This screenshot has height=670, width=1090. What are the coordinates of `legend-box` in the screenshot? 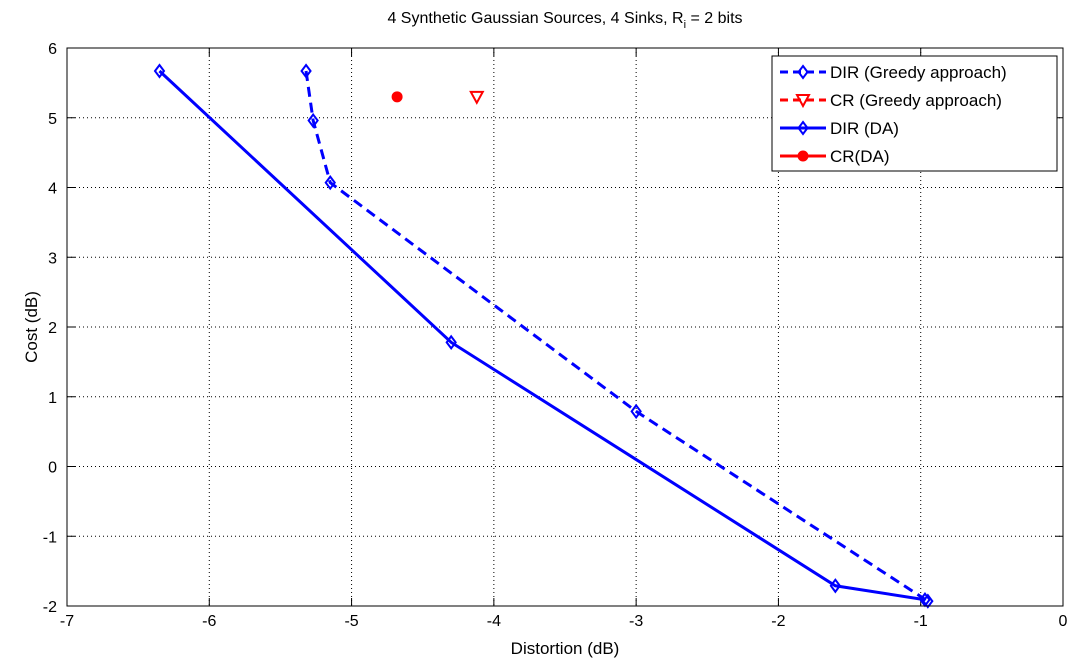 It's located at (914, 113).